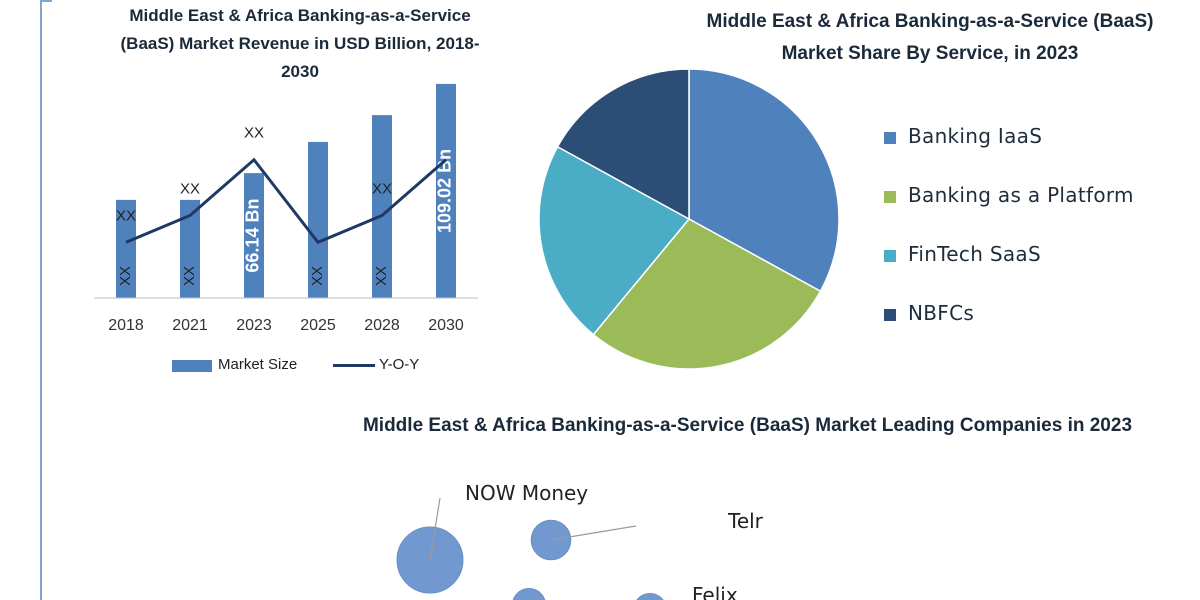 The width and height of the screenshot is (1200, 600). I want to click on pie-chart, so click(689, 219).